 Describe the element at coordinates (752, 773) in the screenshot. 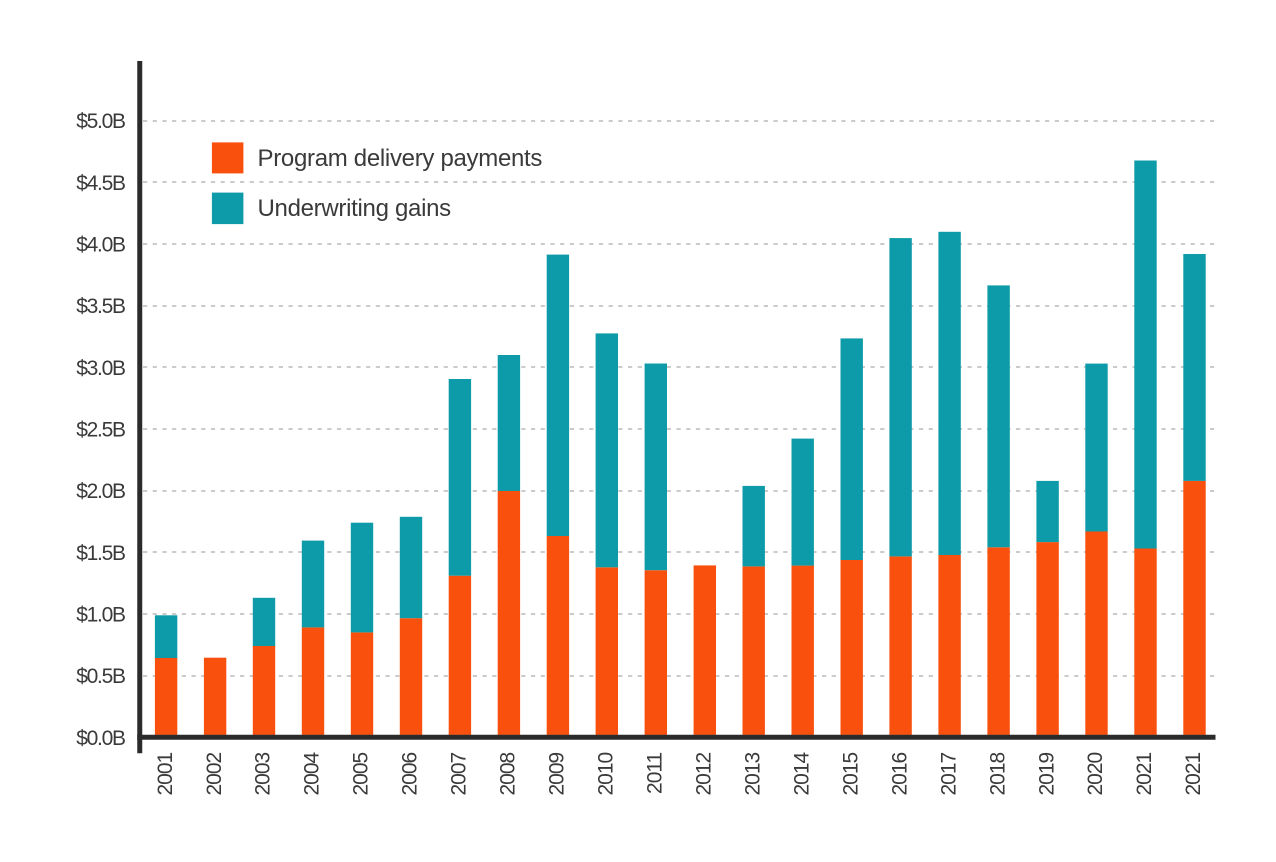

I see `svg-text: 2013` at that location.